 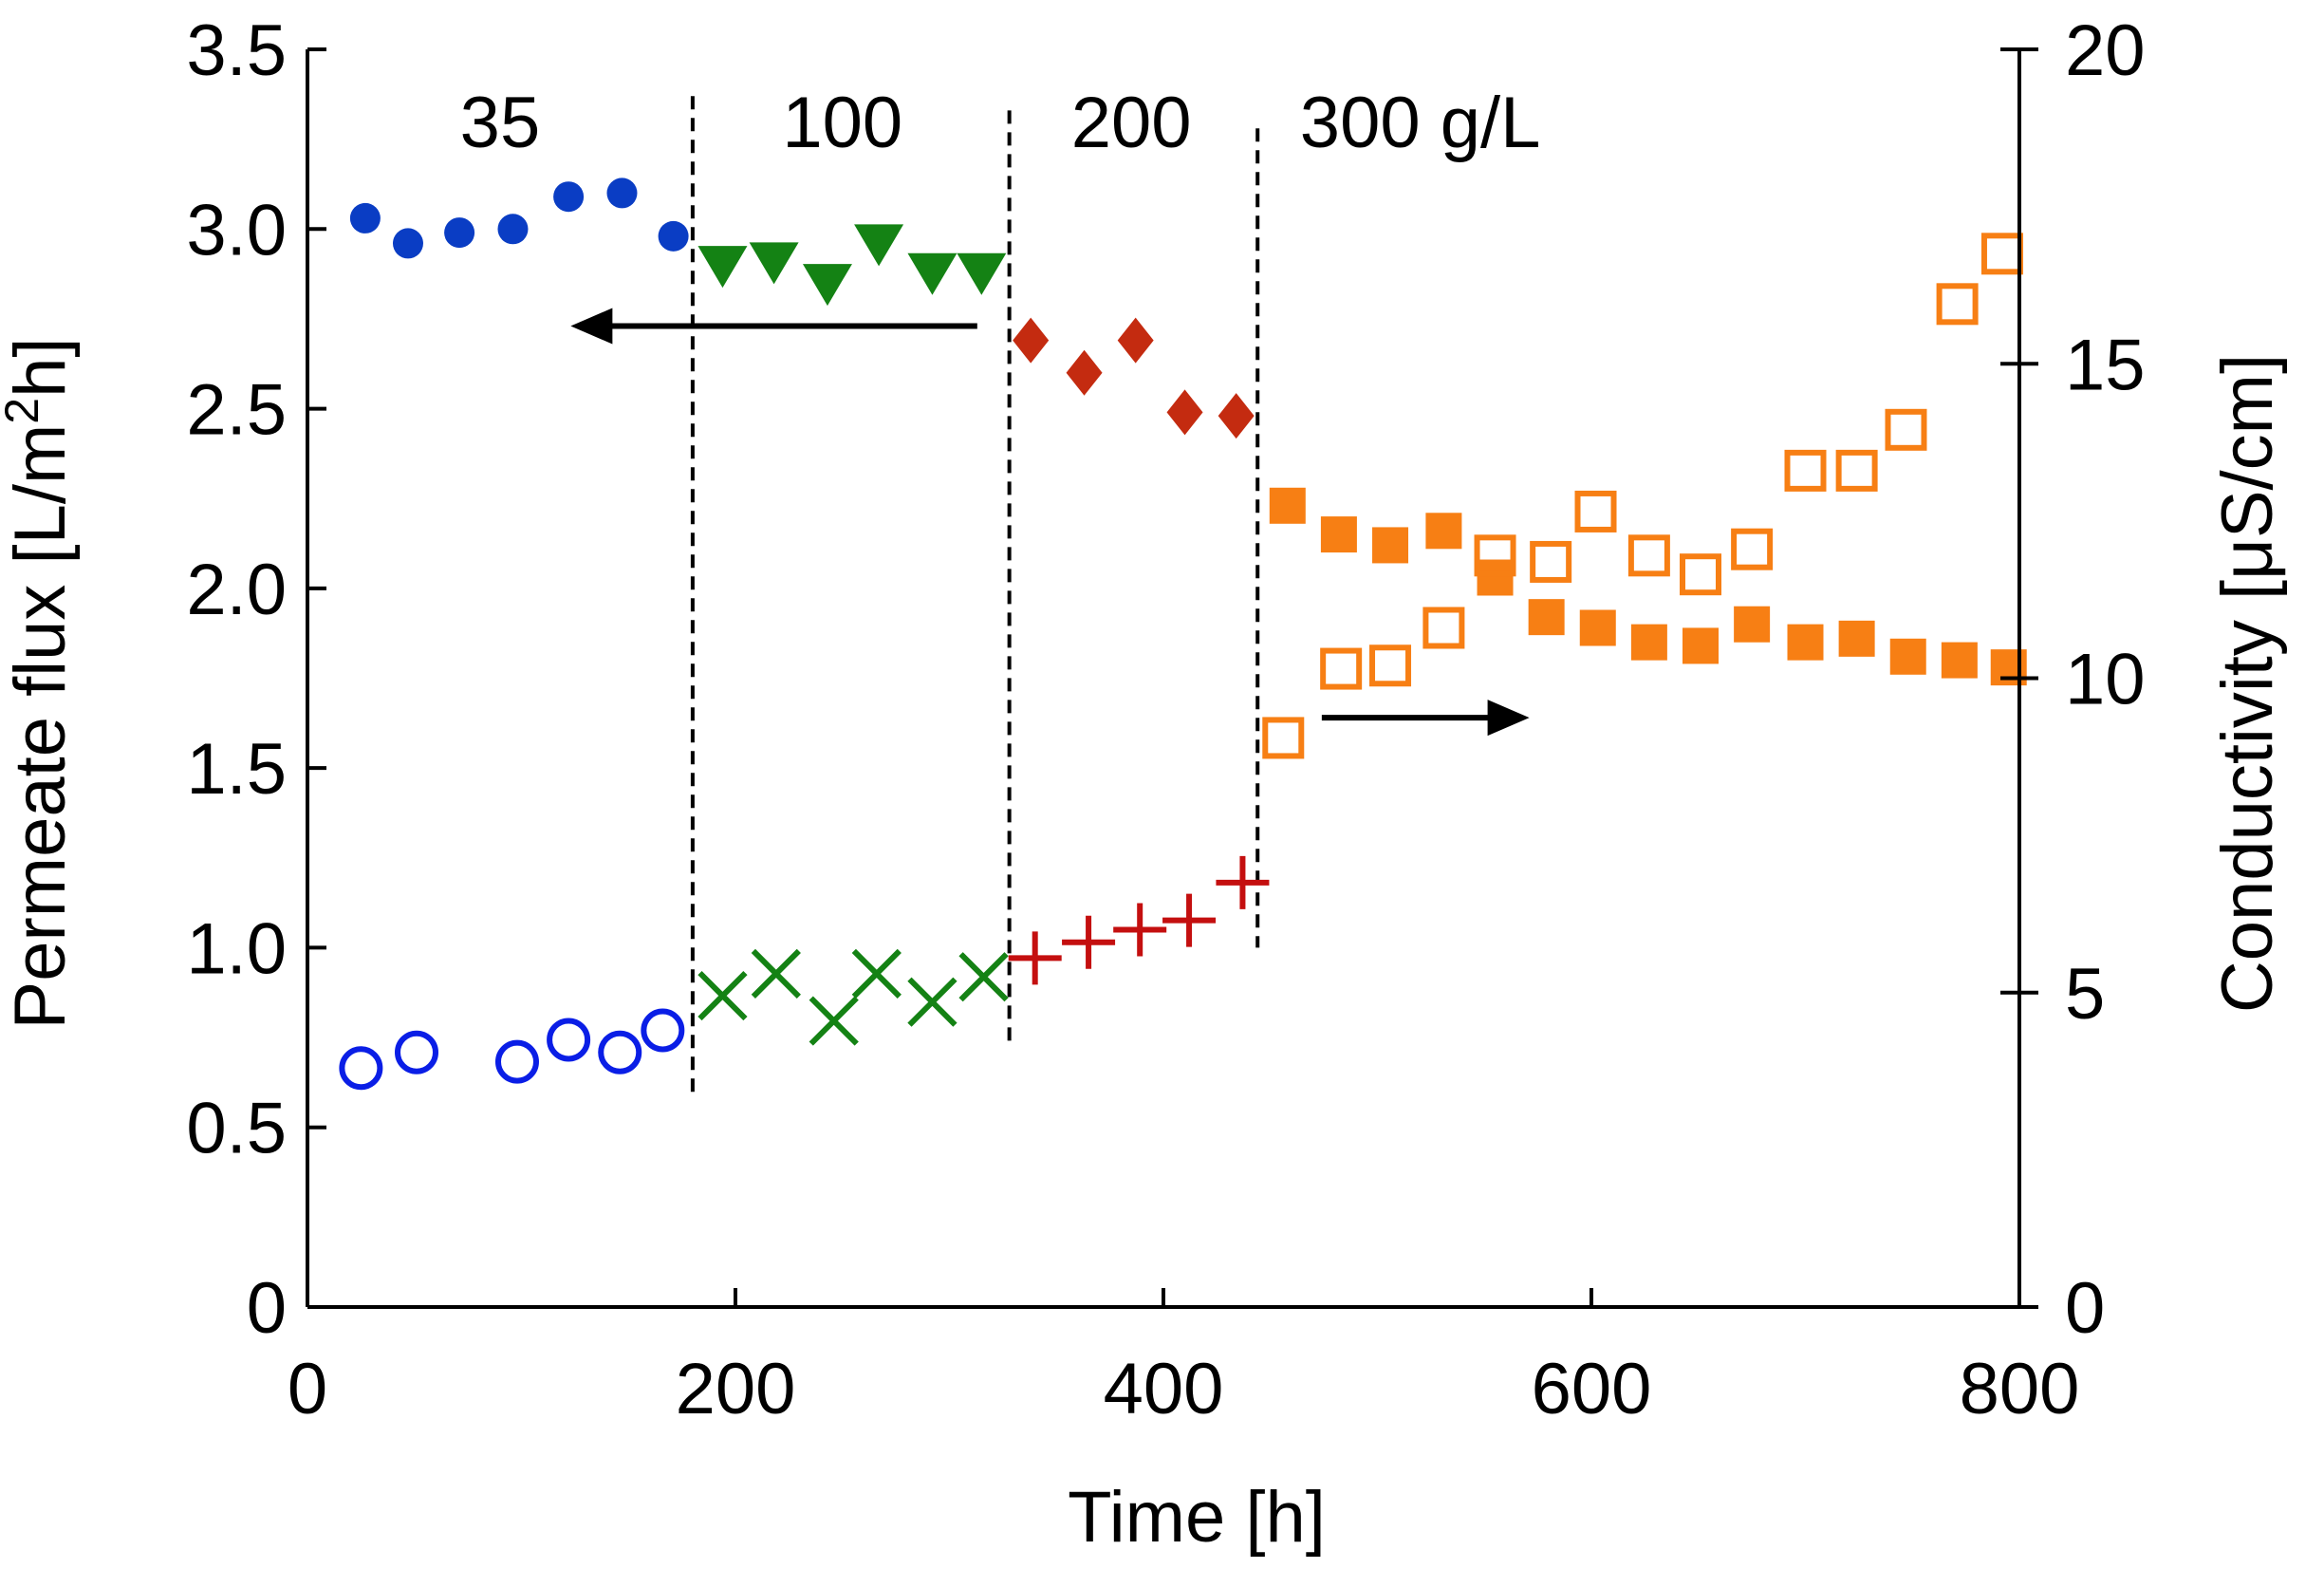 What do you see at coordinates (237, 1129) in the screenshot?
I see `y-tick-label: 0.5` at bounding box center [237, 1129].